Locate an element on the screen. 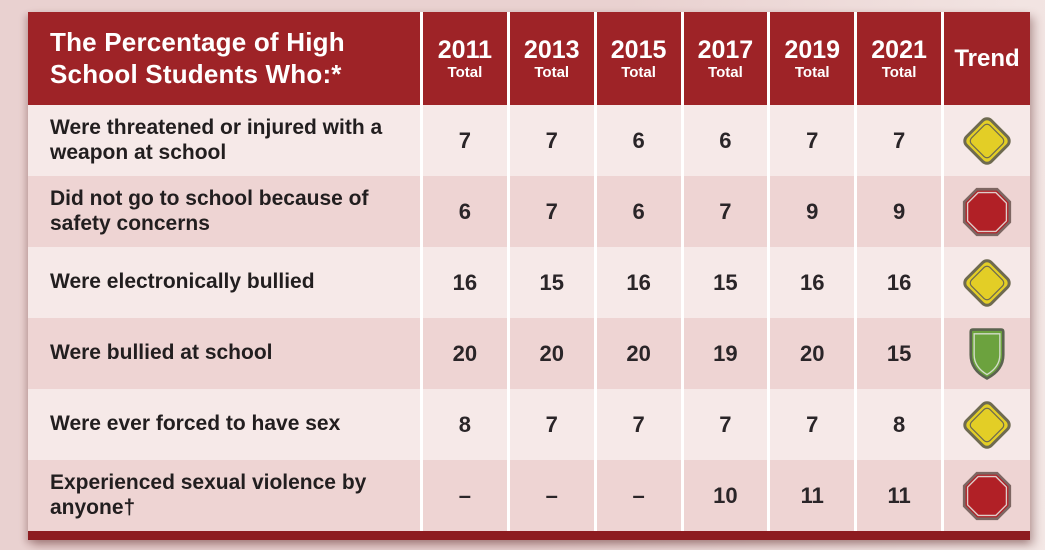 The width and height of the screenshot is (1045, 550). column-header-2013: 2013 Total is located at coordinates (551, 58).